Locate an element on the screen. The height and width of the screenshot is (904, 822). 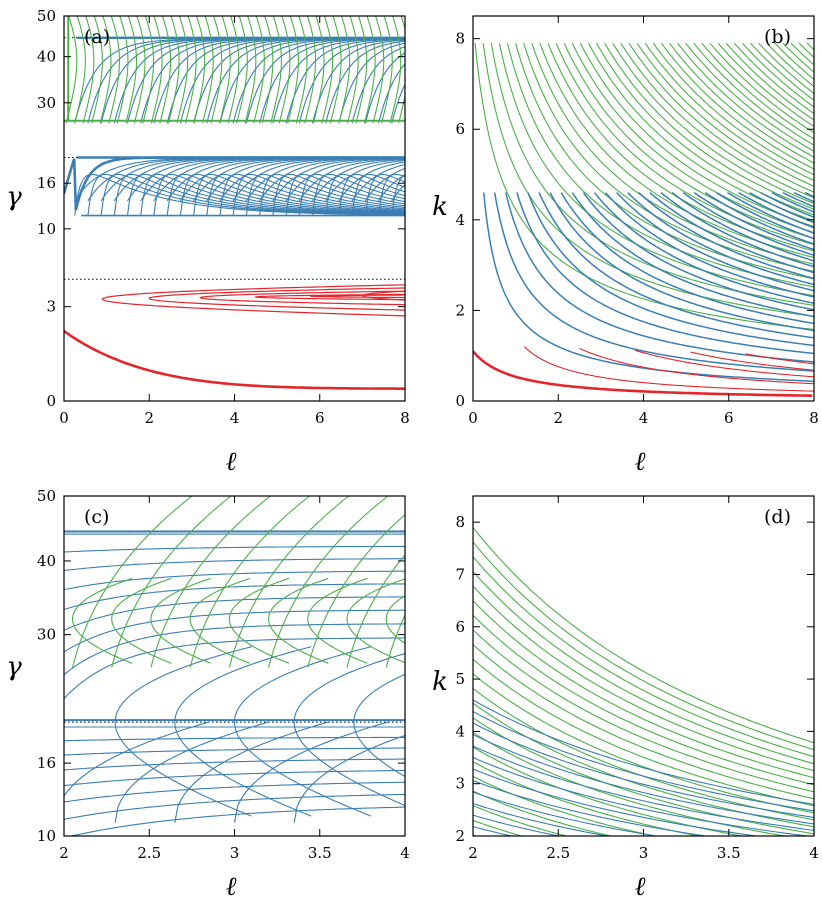
y-tick-label: 5 is located at coordinates (460, 679).